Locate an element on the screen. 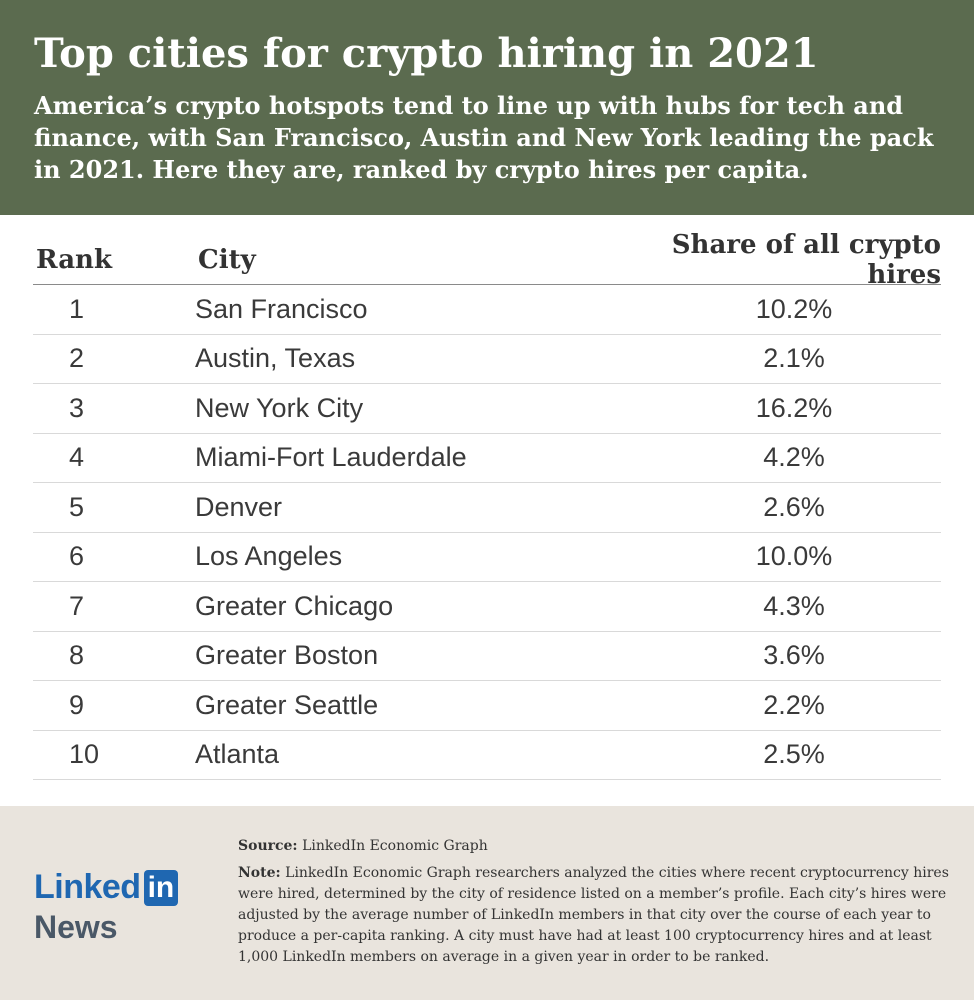 Image resolution: width=974 pixels, height=1000 pixels. column-header-share: Share of all crypto hires is located at coordinates (806, 260).